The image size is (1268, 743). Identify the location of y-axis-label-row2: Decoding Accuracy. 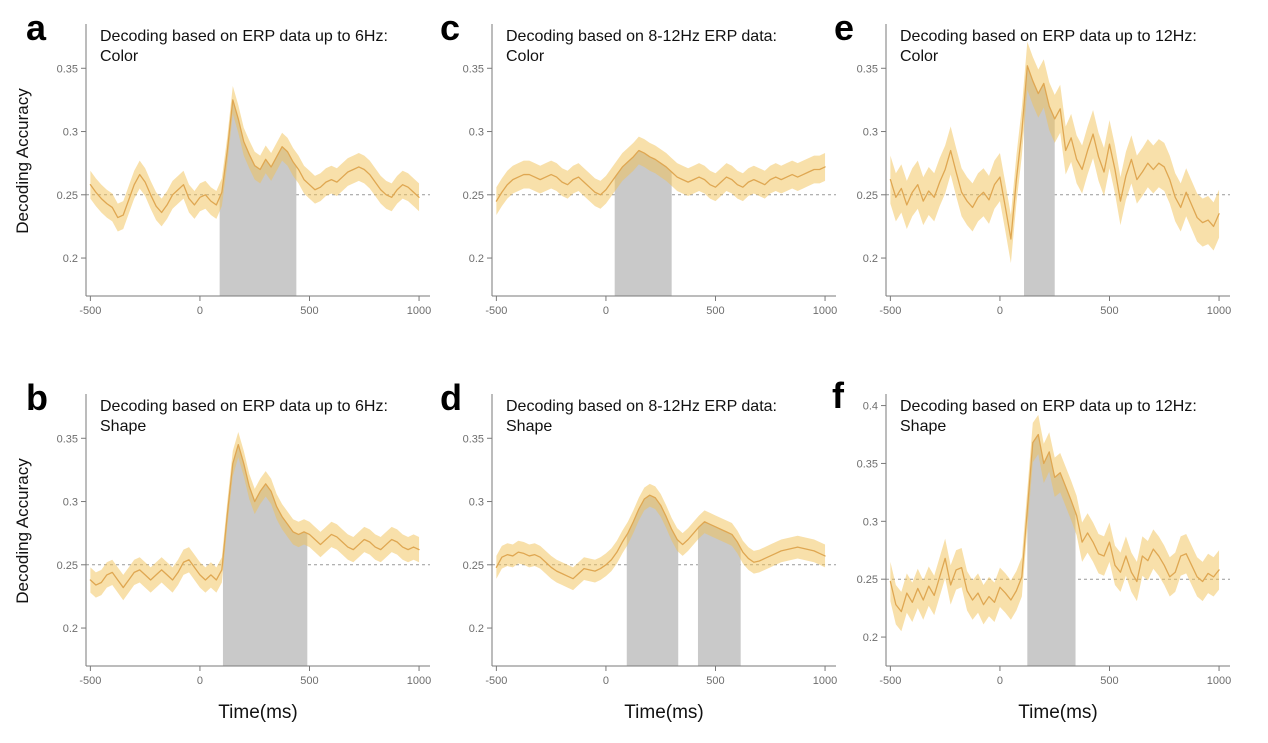
(22, 531).